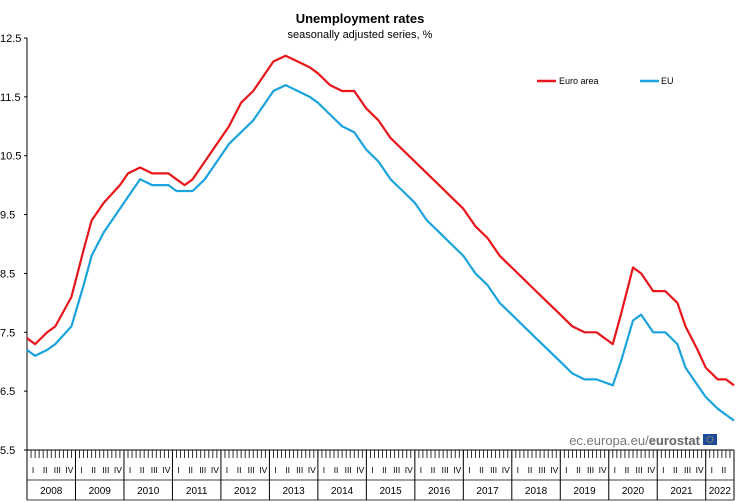  What do you see at coordinates (294, 491) in the screenshot?
I see `x-year-label: 2013` at bounding box center [294, 491].